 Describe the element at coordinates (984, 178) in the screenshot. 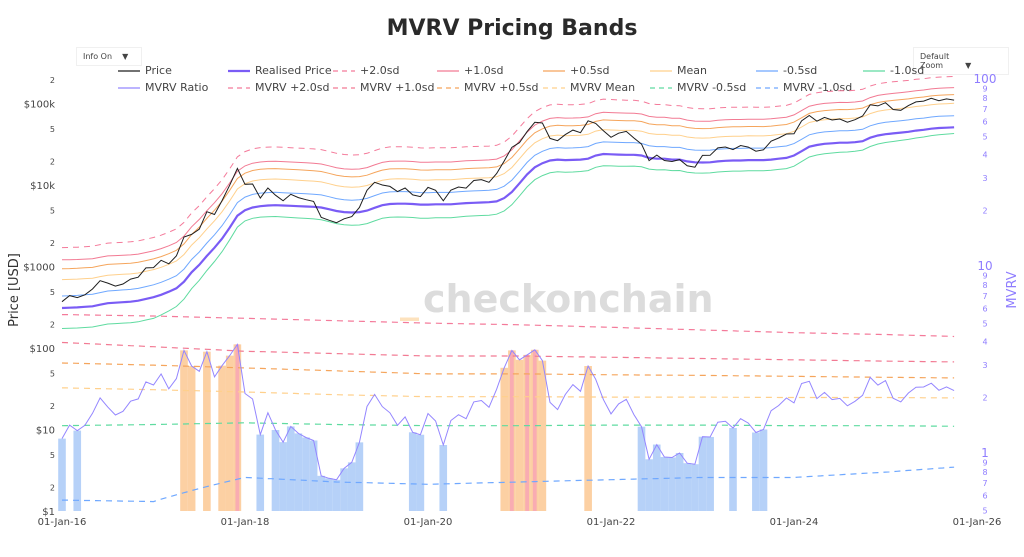

I see `y2-tick-label: 3` at that location.